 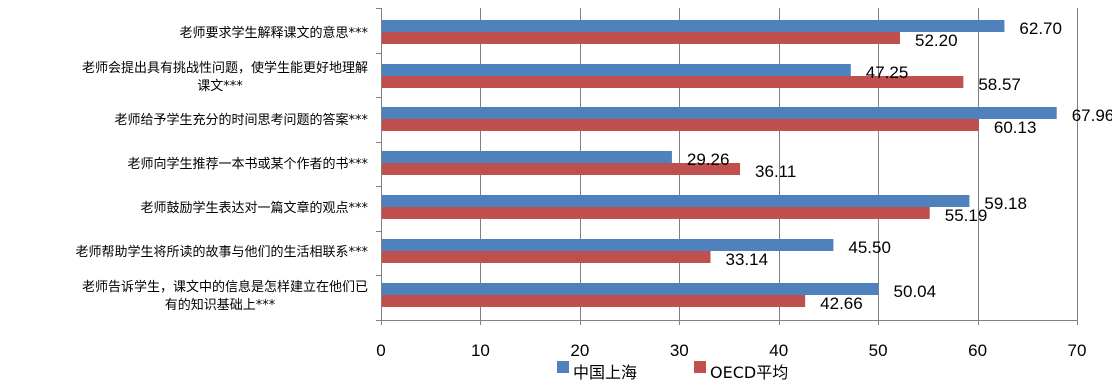 I want to click on legend-label-oecd: OECD平均, so click(x=749, y=372).